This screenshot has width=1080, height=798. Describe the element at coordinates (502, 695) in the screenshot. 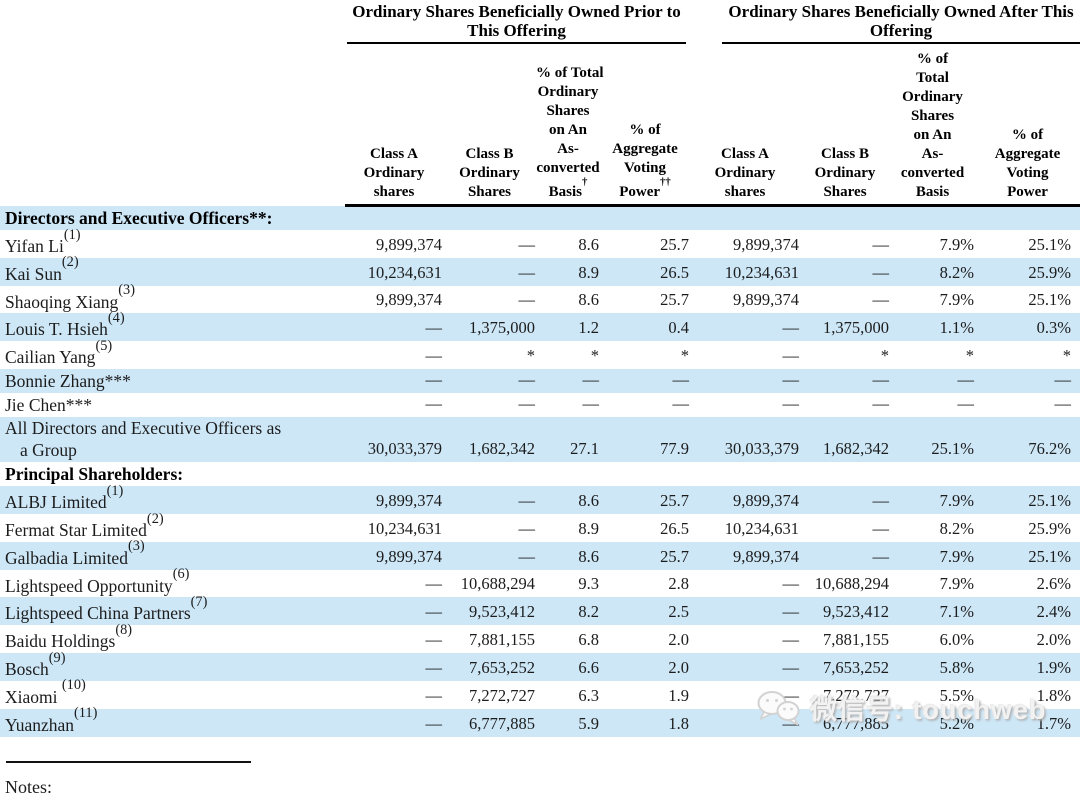

I see `value-cell: 7,272,727` at that location.